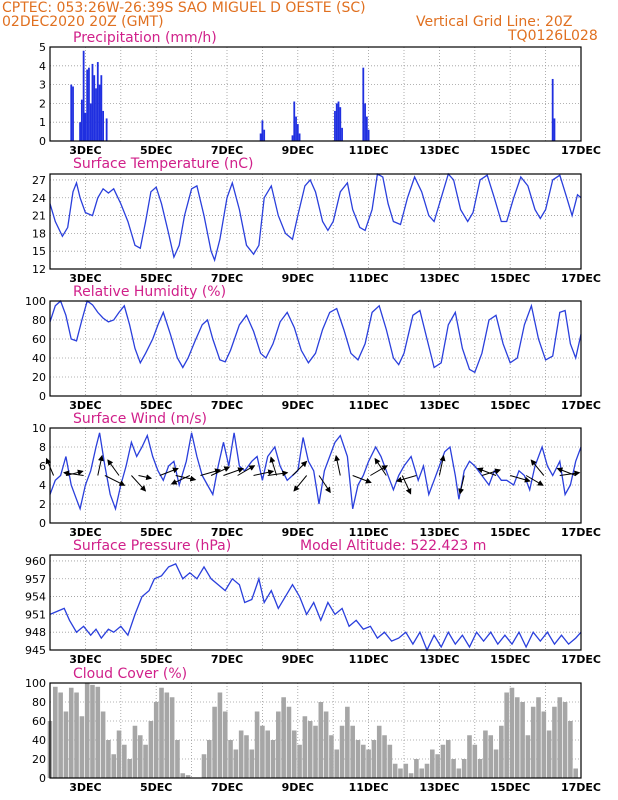 This screenshot has width=618, height=800. Describe the element at coordinates (494, 22) in the screenshot. I see `header-grid-note: Vertical Grid Line: 20Z` at that location.